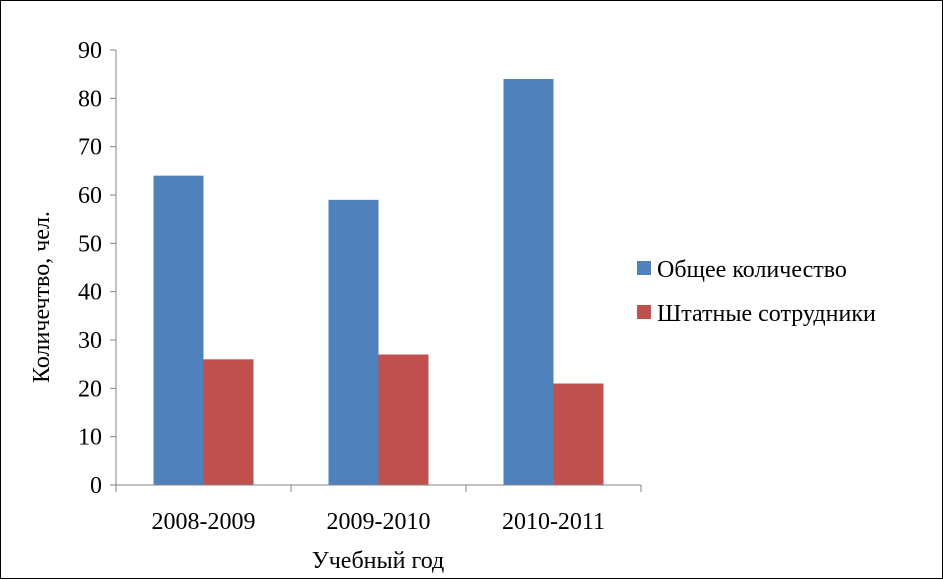  I want to click on y-tick-label: 10, so click(90, 438).